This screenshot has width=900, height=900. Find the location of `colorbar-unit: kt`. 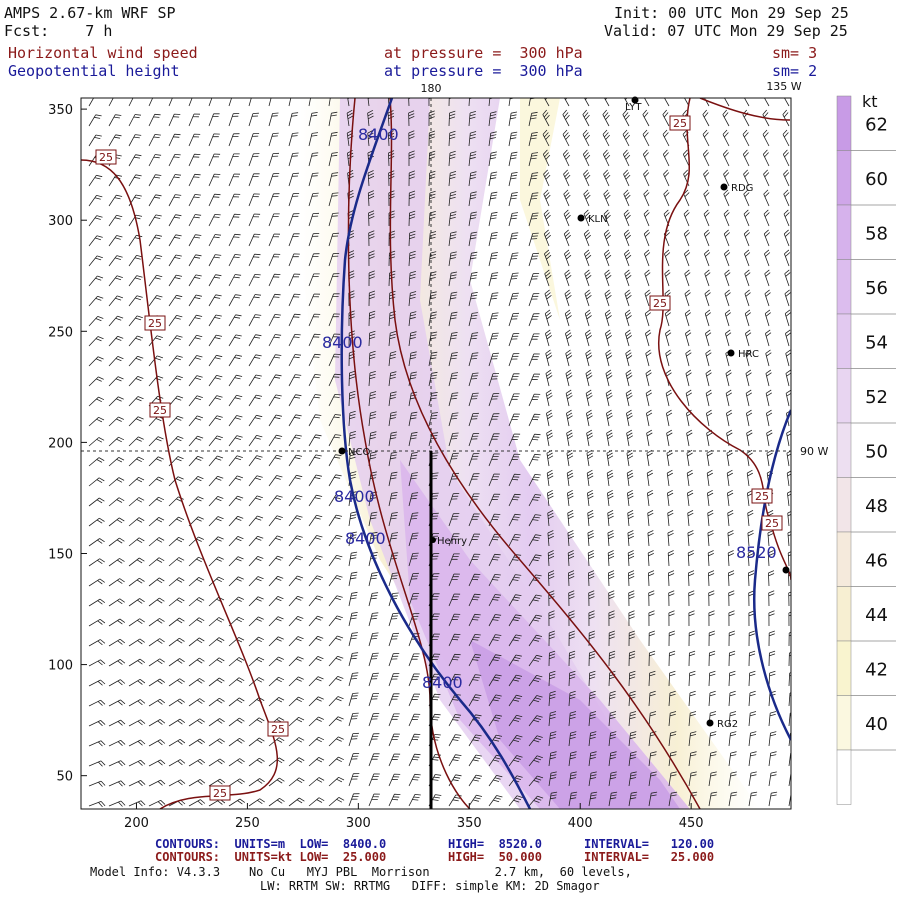

colorbar-unit: kt is located at coordinates (870, 101).